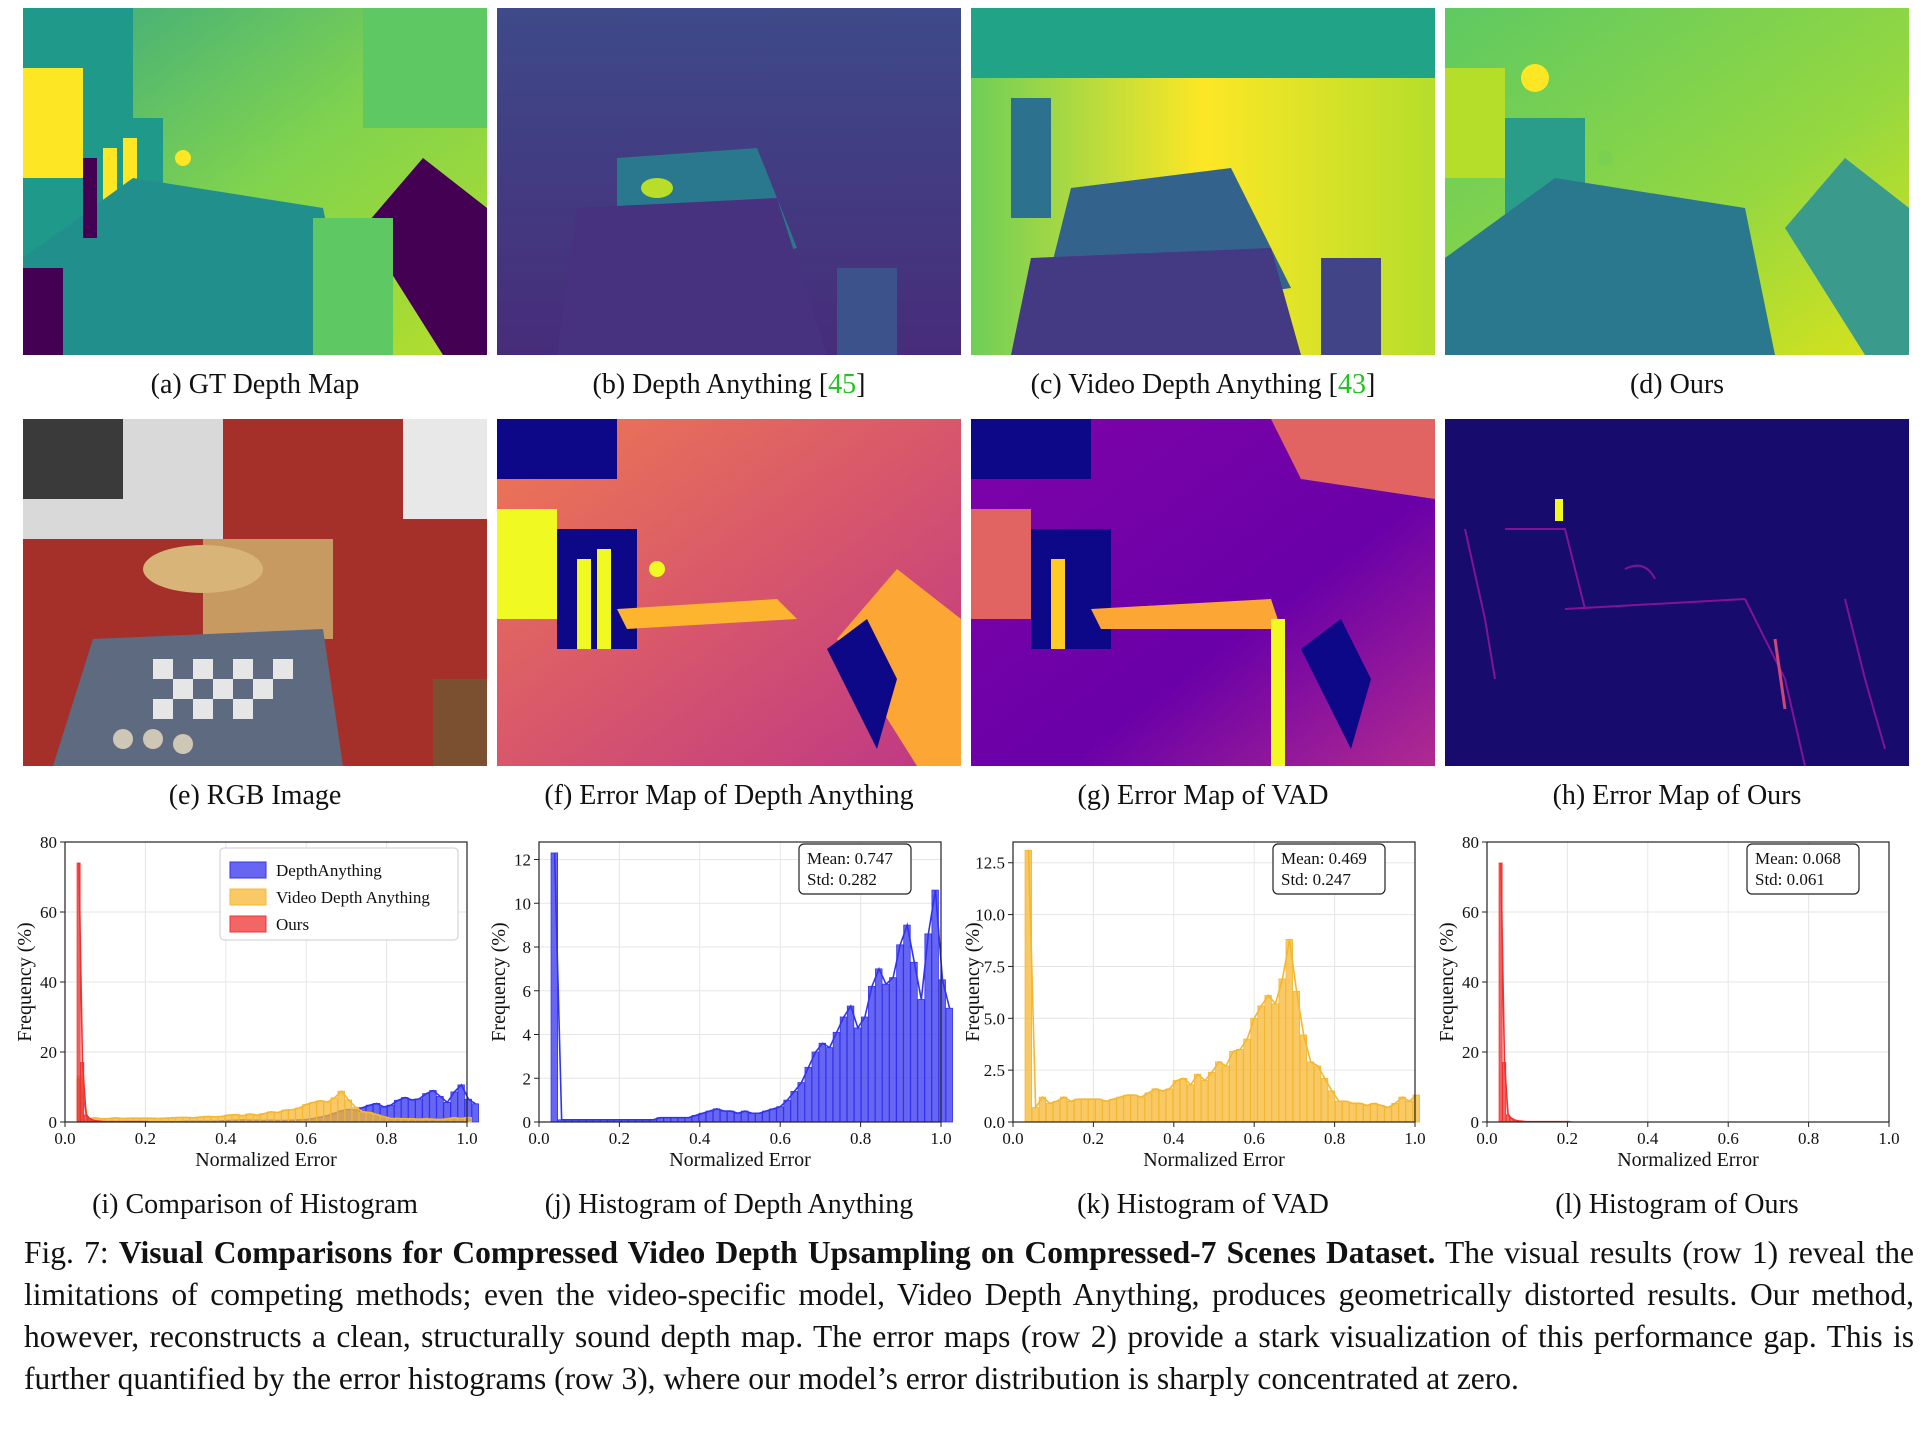 This screenshot has width=1924, height=1449. I want to click on x-tick-label: 0.0, so click(538, 1138).